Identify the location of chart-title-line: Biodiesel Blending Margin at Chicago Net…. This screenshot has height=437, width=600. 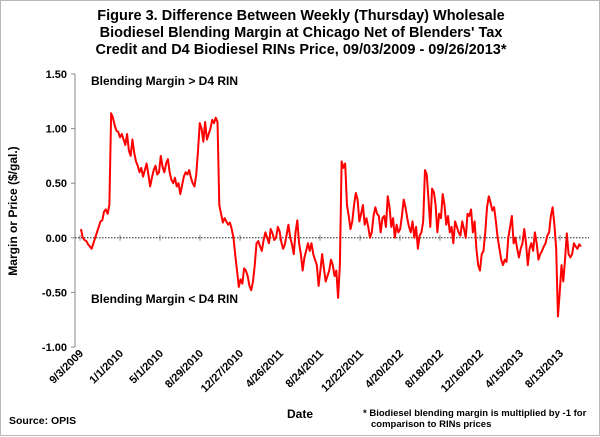
(301, 33).